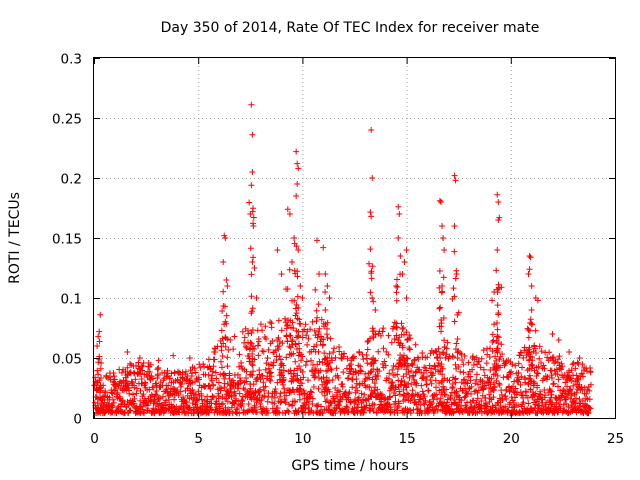  Describe the element at coordinates (407, 439) in the screenshot. I see `x-tick-label: 15` at that location.